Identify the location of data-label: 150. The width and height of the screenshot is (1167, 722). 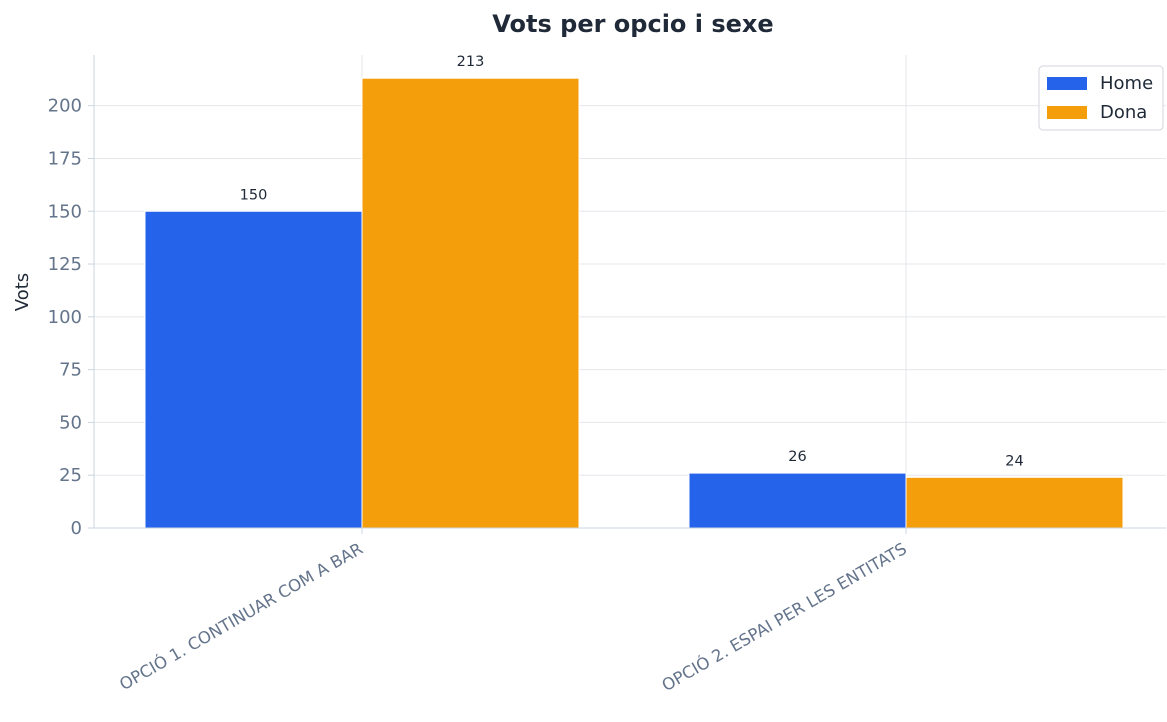
(254, 195).